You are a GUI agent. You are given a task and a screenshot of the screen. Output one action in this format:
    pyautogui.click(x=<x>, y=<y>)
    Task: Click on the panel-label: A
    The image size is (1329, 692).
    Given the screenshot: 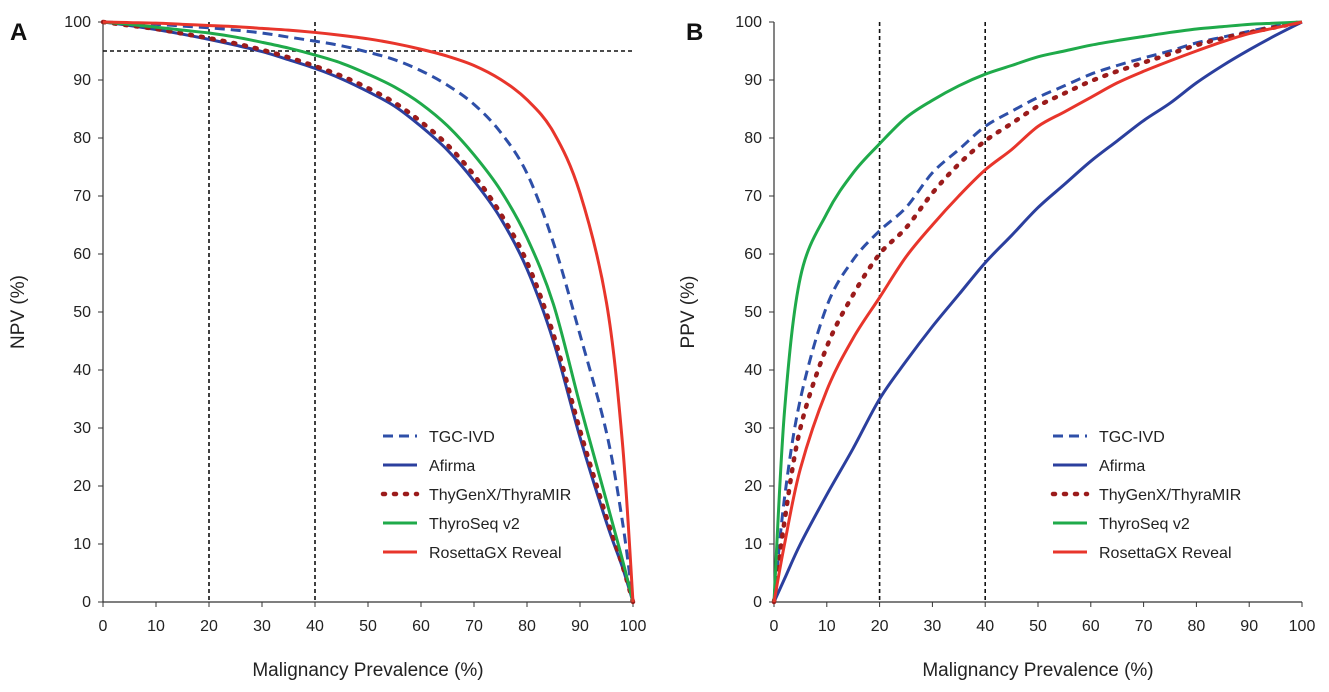 What is the action you would take?
    pyautogui.click(x=18, y=32)
    